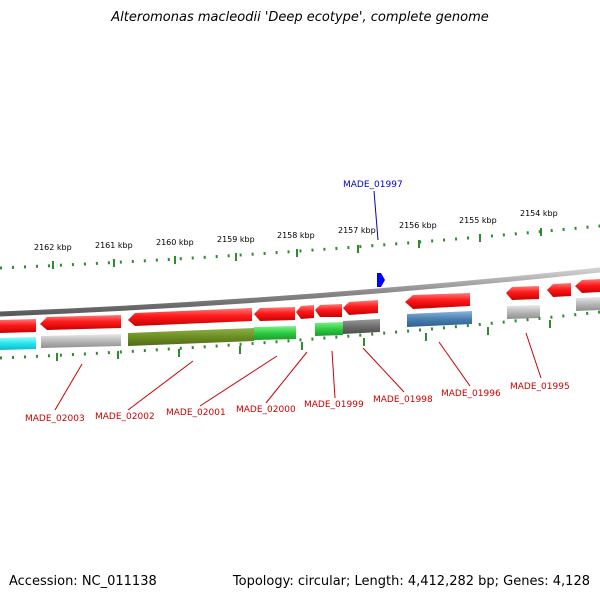  I want to click on scale-label: 2154 kbp, so click(539, 213).